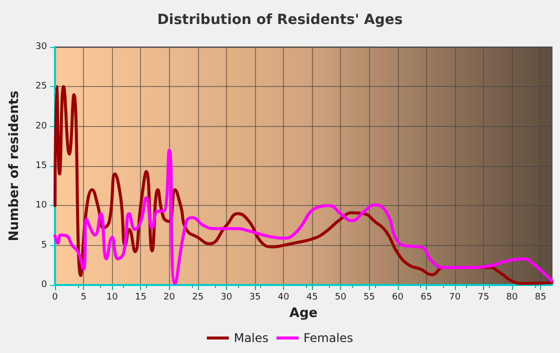 The height and width of the screenshot is (353, 560). I want to click on x-tick-label: 15, so click(140, 297).